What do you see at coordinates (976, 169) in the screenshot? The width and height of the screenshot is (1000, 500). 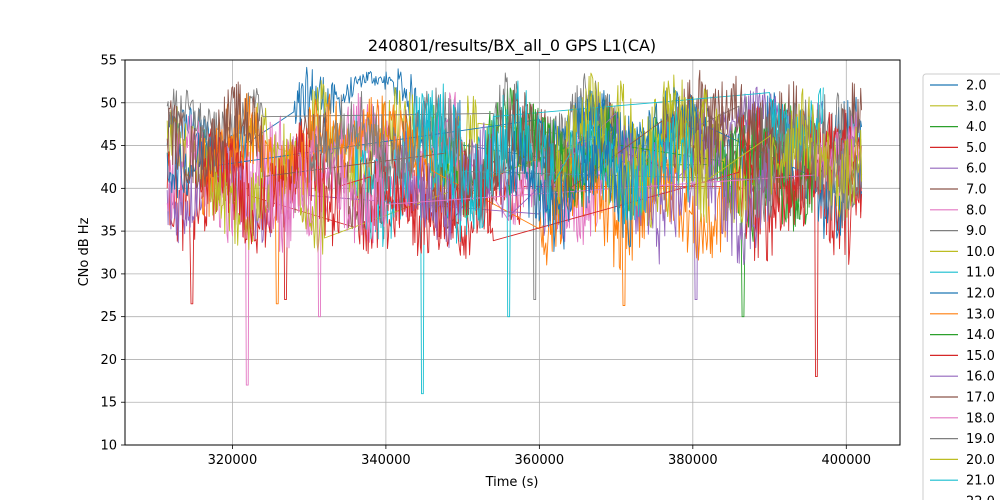 I see `legend-label: 6.0` at bounding box center [976, 169].